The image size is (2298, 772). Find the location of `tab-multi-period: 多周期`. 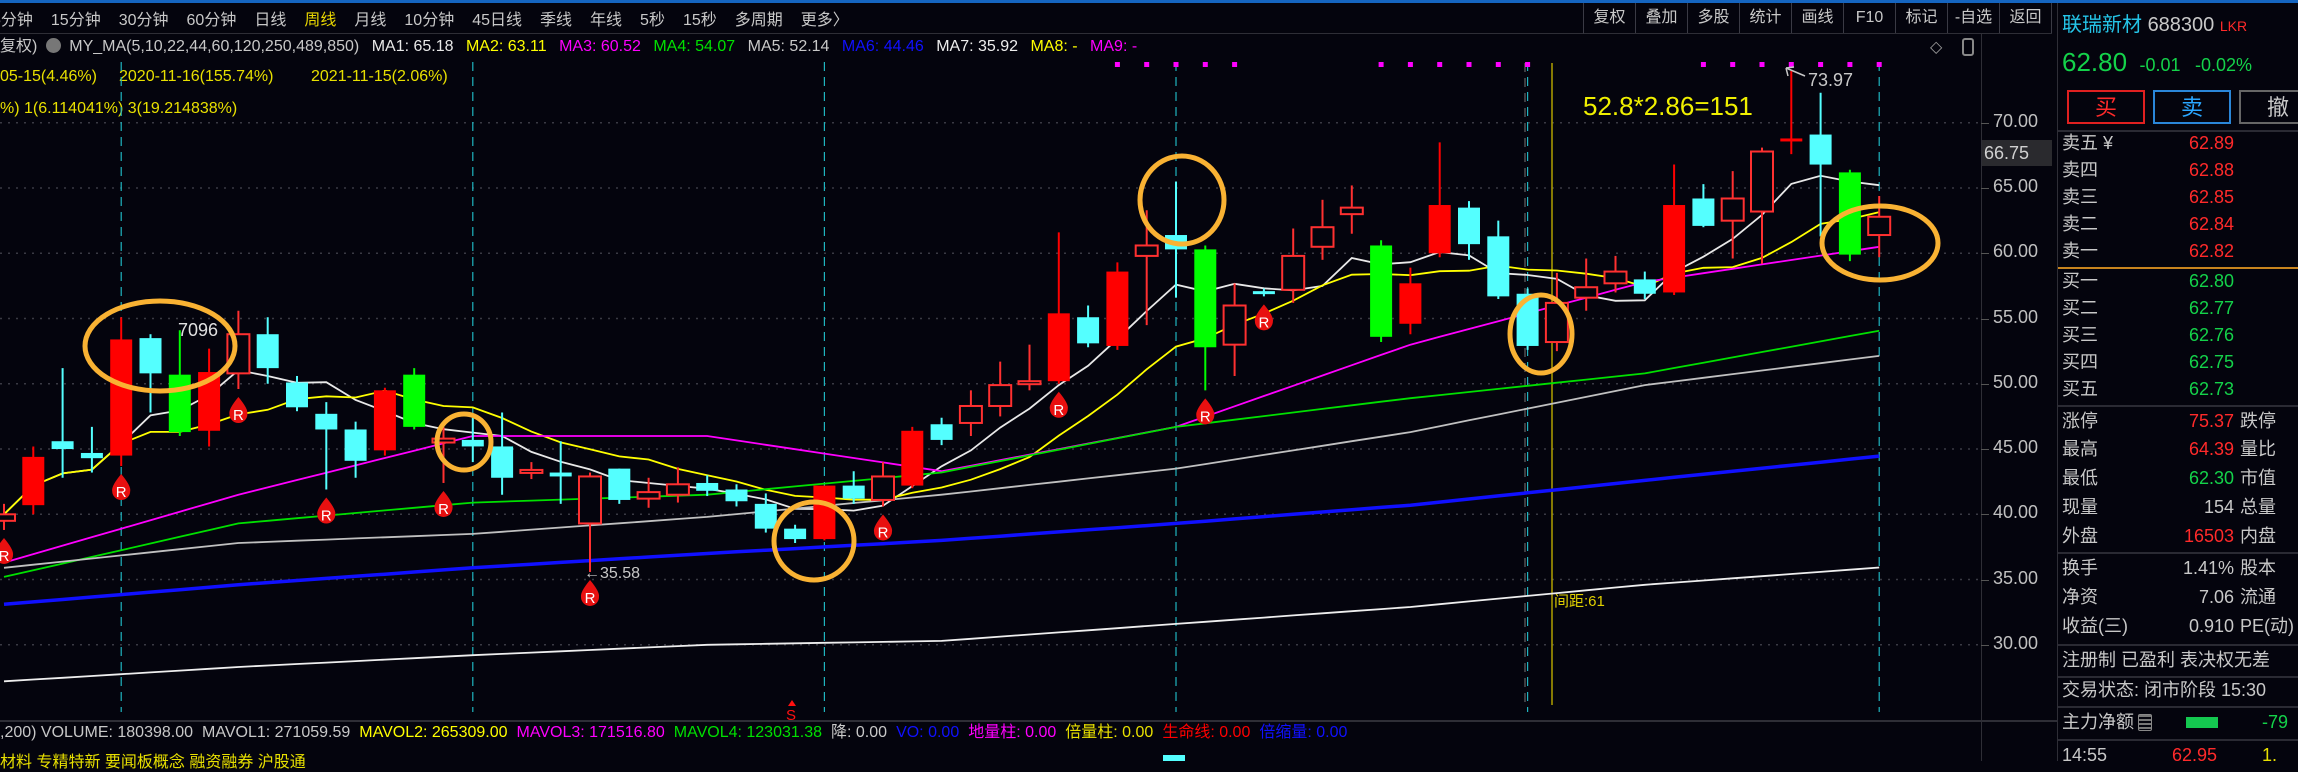

tab-multi-period: 多周期 is located at coordinates (758, 20).